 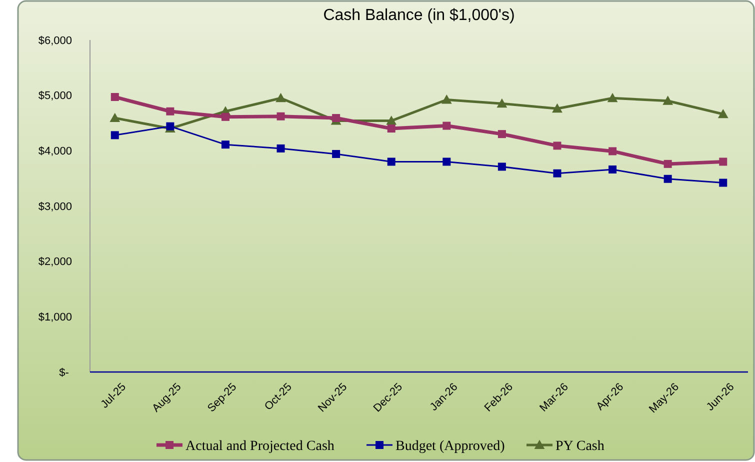 I want to click on legend-label: Actual and Projected Cash, so click(x=260, y=446).